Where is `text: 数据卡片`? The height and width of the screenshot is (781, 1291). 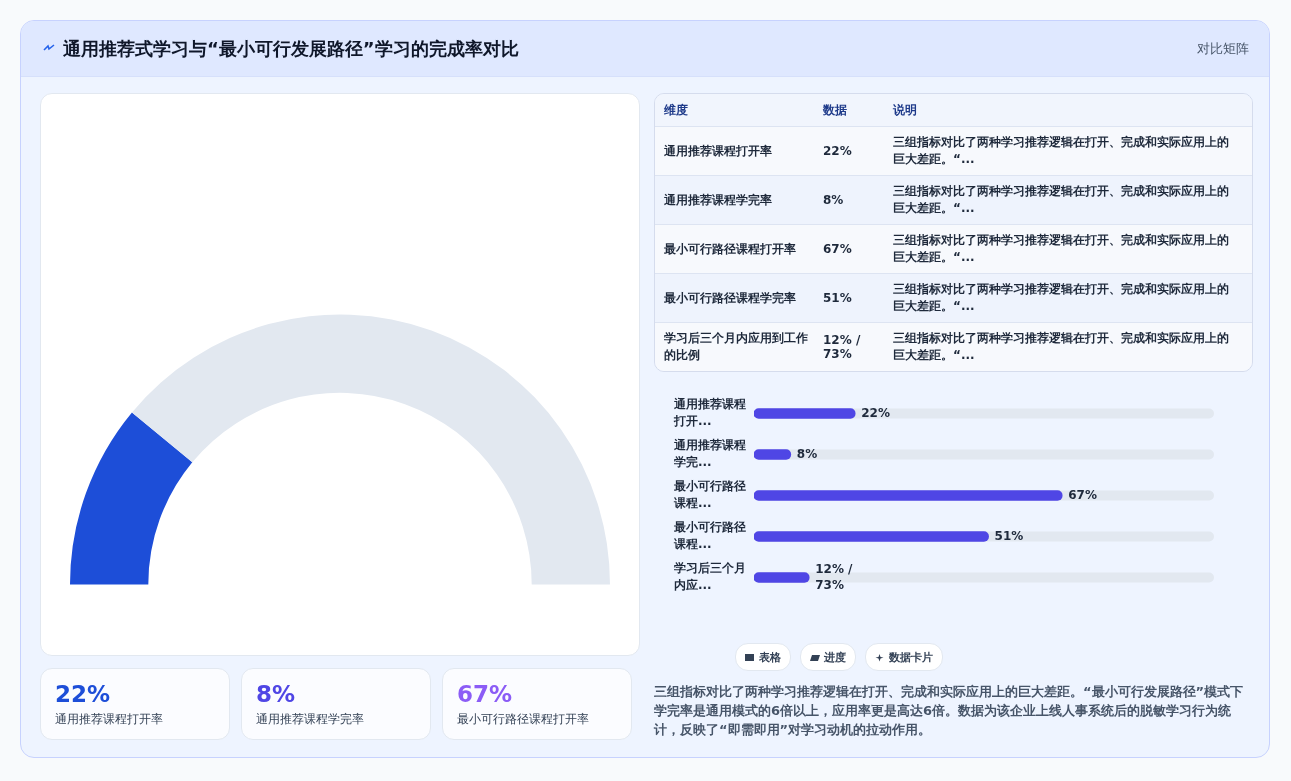 text: 数据卡片 is located at coordinates (911, 657).